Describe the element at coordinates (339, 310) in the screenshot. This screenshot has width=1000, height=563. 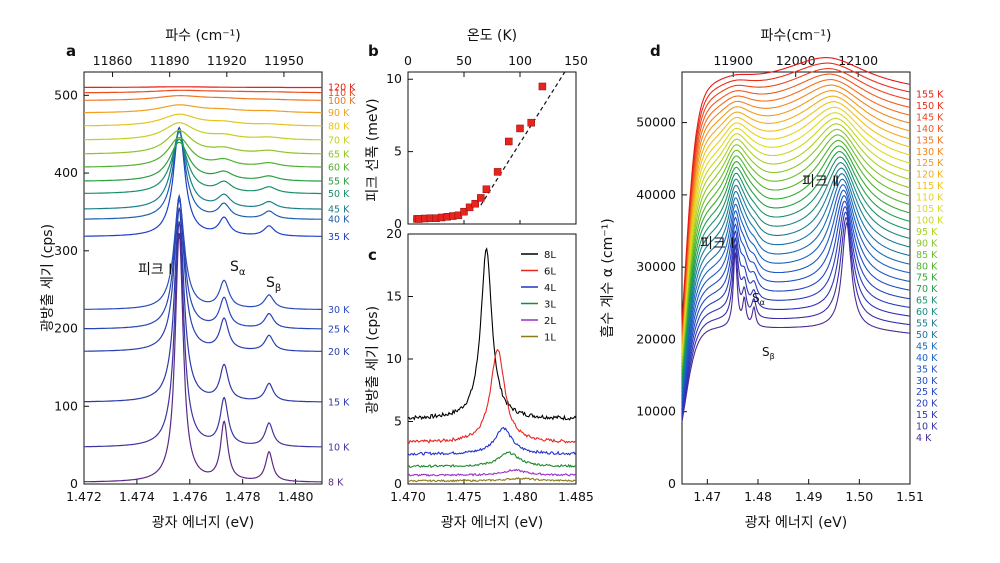
I see `a-temperature-label: 30 K` at that location.